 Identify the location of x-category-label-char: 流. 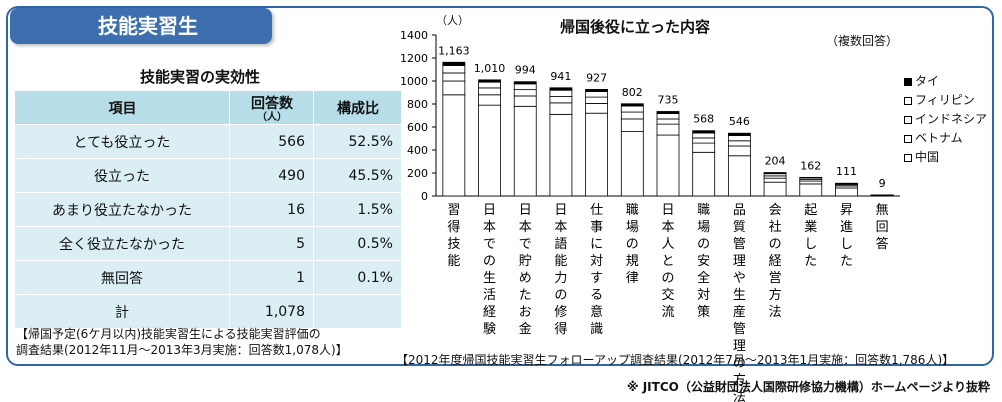
(667, 312).